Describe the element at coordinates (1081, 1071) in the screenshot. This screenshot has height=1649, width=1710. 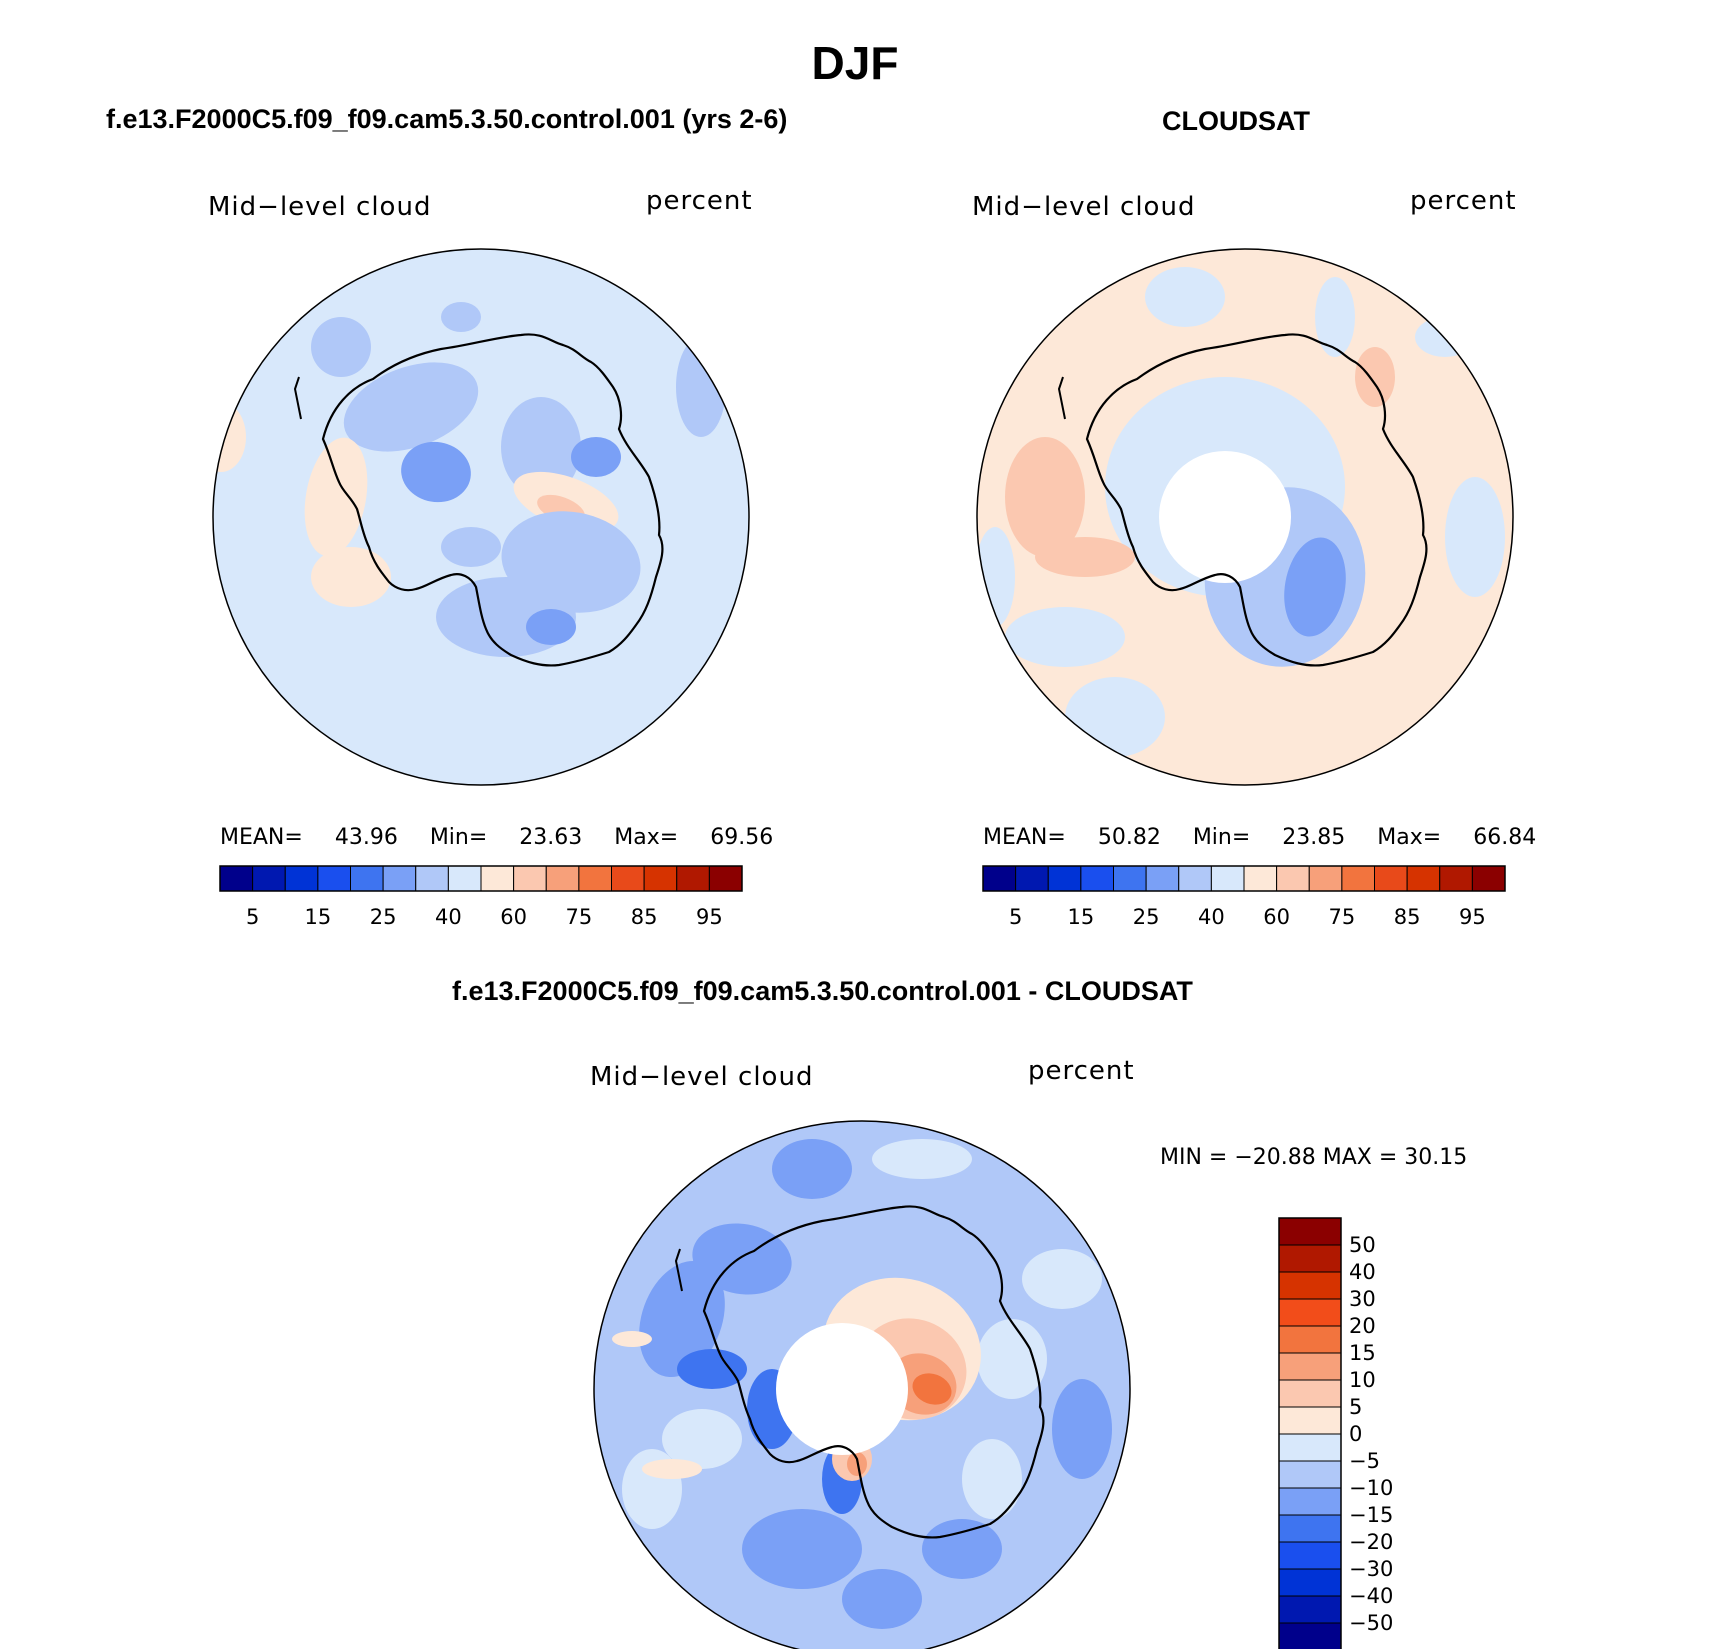
I see `diff-units-label: percent` at that location.